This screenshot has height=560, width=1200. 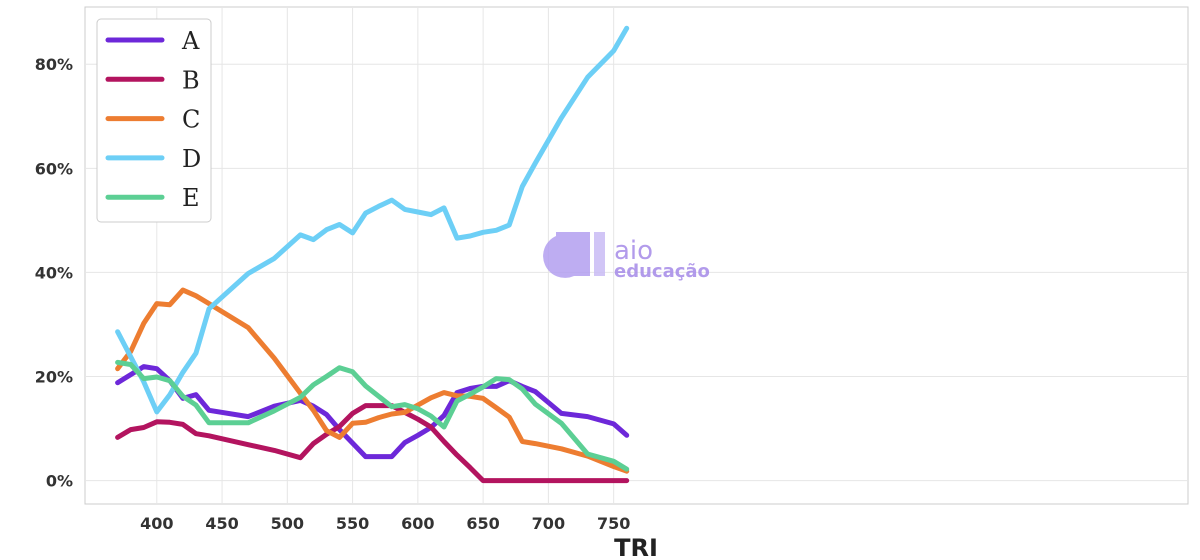 What do you see at coordinates (59, 481) in the screenshot?
I see `y-tick-label: 0%` at bounding box center [59, 481].